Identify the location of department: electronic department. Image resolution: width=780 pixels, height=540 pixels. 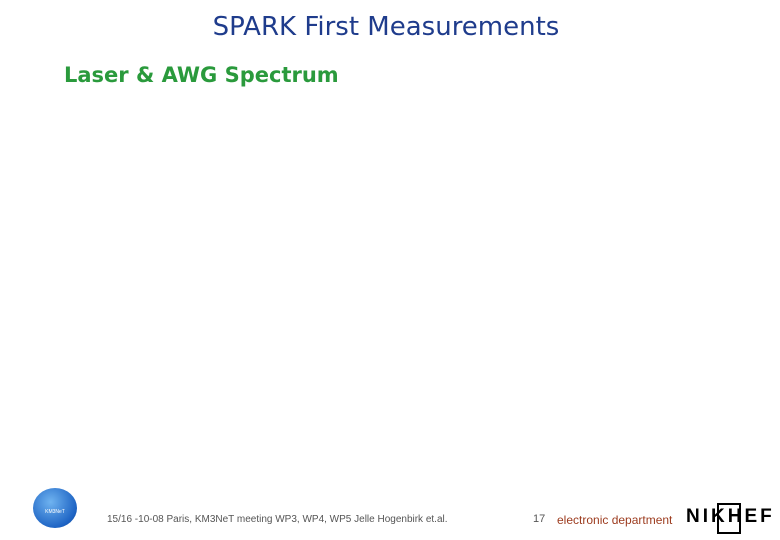
(615, 520).